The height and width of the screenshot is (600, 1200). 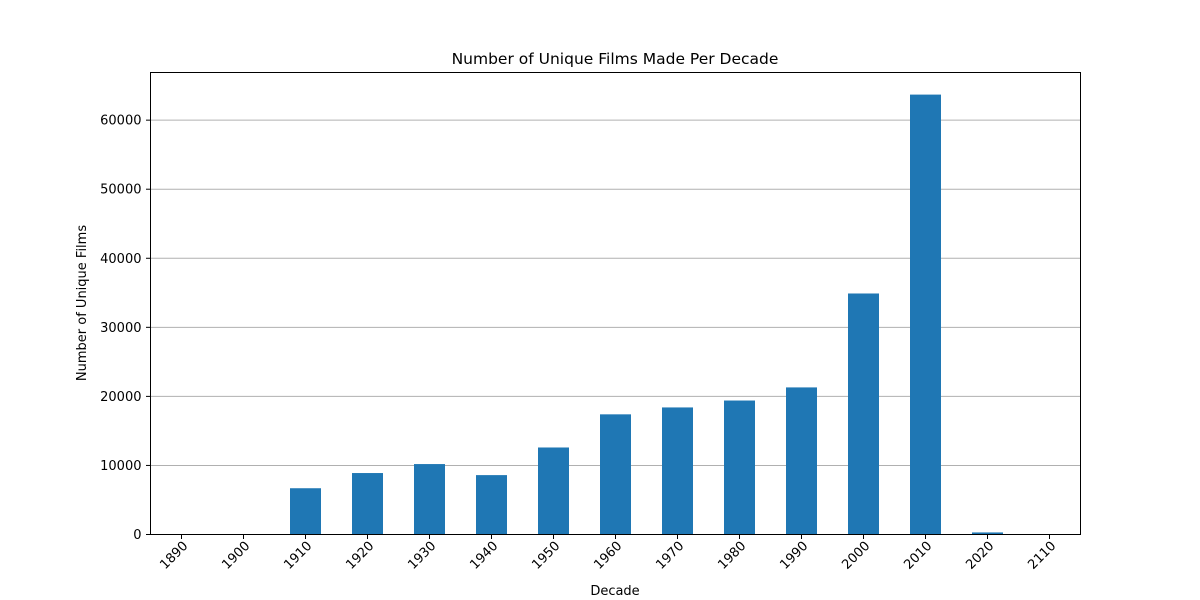 What do you see at coordinates (120, 121) in the screenshot?
I see `y-tick-label: 60000` at bounding box center [120, 121].